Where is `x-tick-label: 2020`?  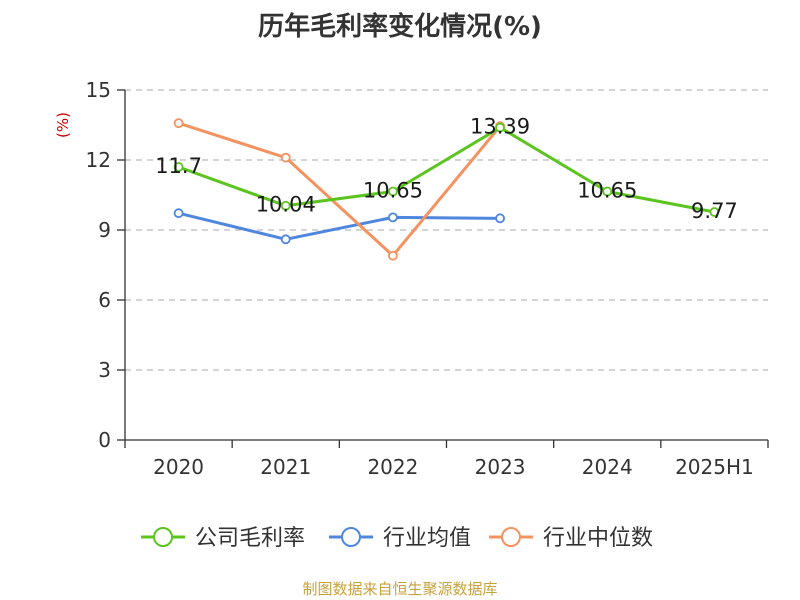
x-tick-label: 2020 is located at coordinates (178, 467).